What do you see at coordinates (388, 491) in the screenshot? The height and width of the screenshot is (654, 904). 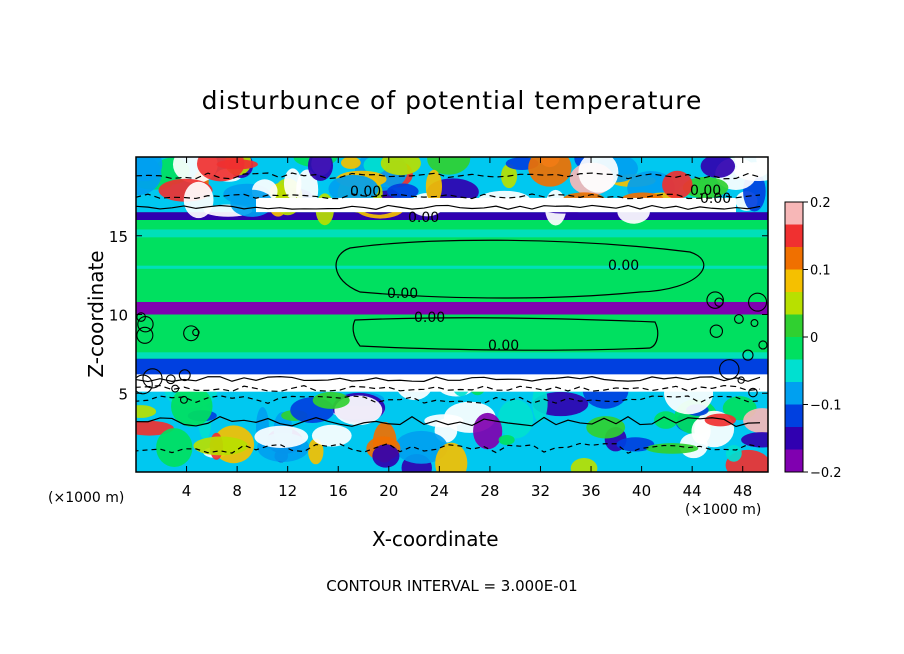 I see `x-tick-label: 20` at bounding box center [388, 491].